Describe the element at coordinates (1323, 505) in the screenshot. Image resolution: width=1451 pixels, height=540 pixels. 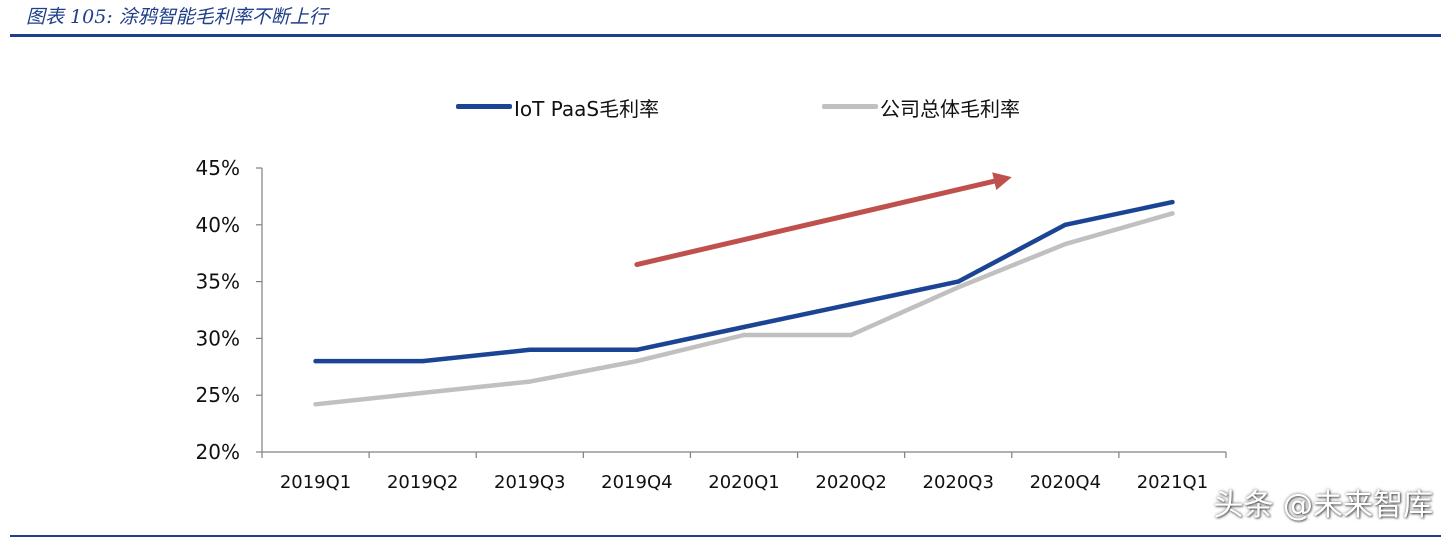
I see `watermark: 头条 @未来智库` at that location.